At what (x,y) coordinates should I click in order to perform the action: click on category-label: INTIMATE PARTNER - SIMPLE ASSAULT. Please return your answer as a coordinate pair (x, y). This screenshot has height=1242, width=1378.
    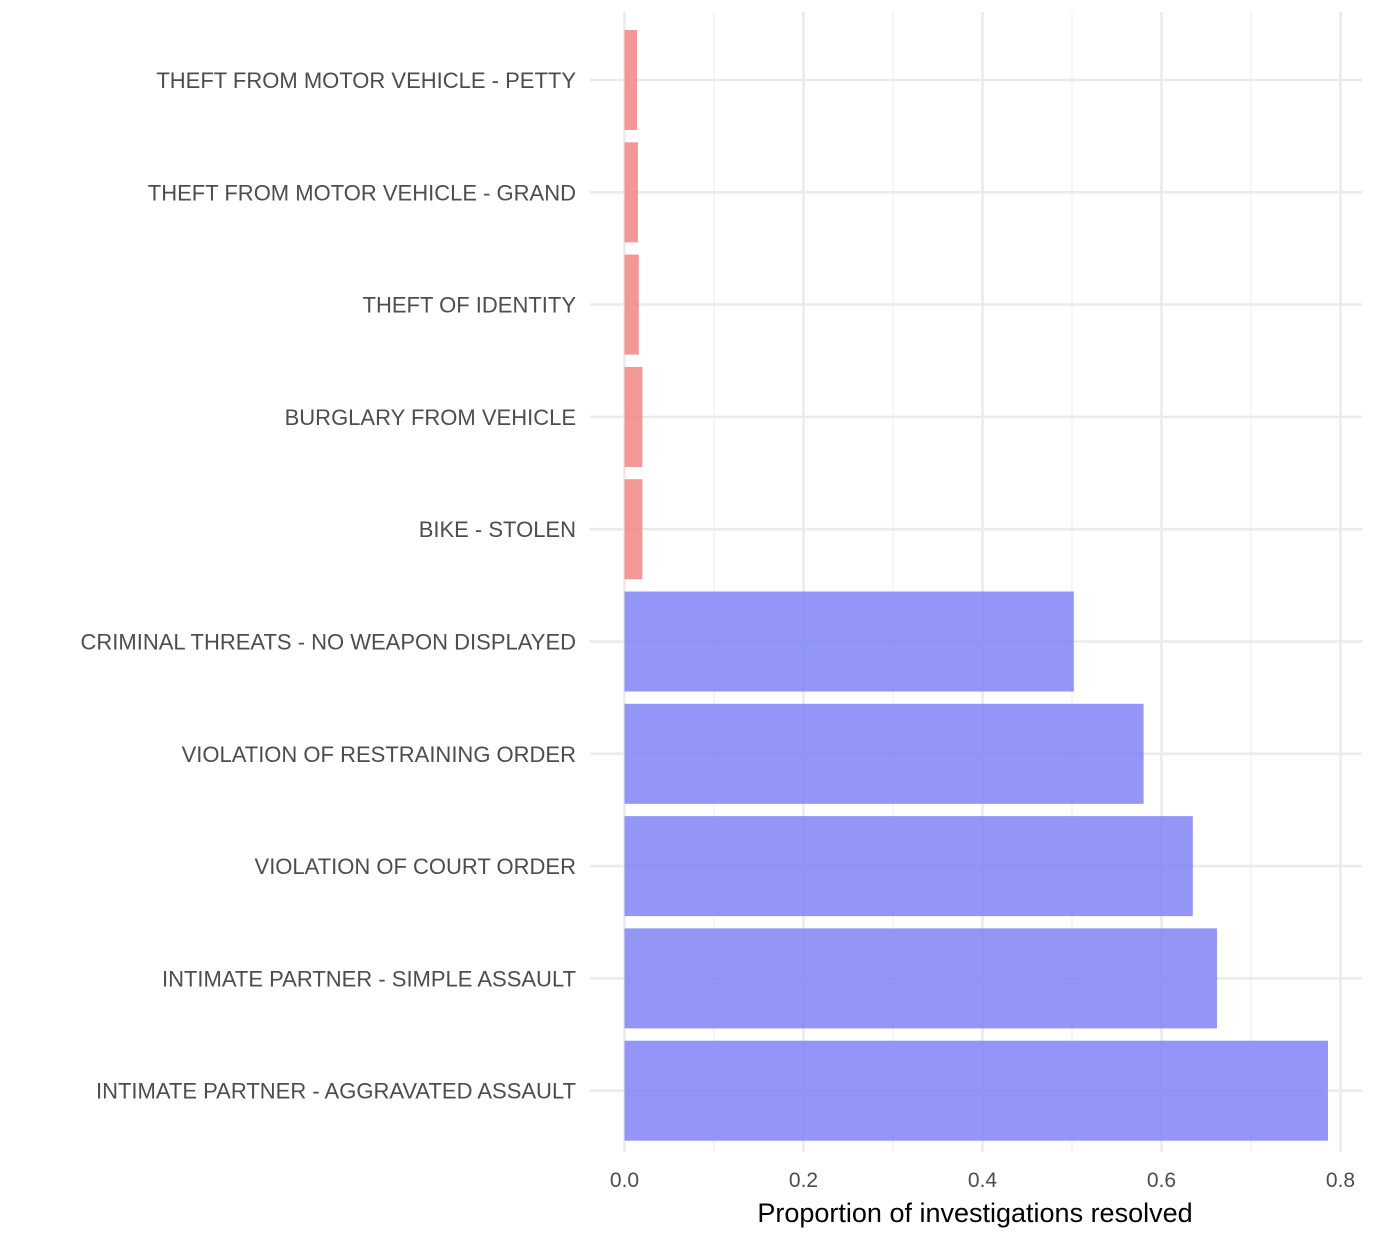
    Looking at the image, I should click on (369, 978).